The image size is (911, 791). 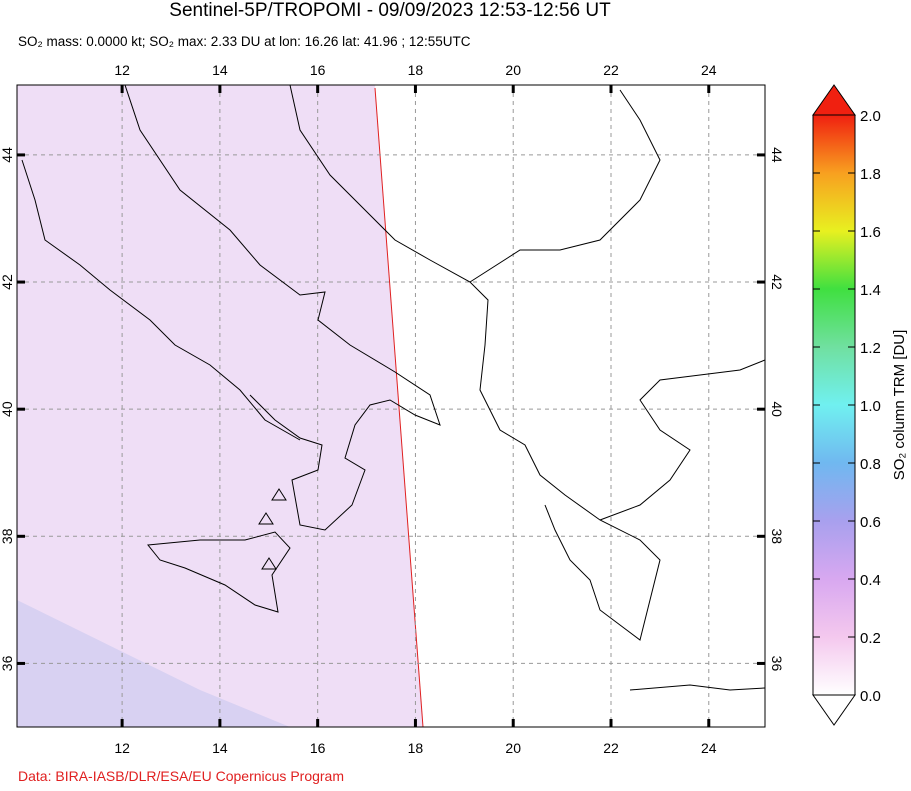 What do you see at coordinates (870, 406) in the screenshot?
I see `colorbar-tick-label: 1.0` at bounding box center [870, 406].